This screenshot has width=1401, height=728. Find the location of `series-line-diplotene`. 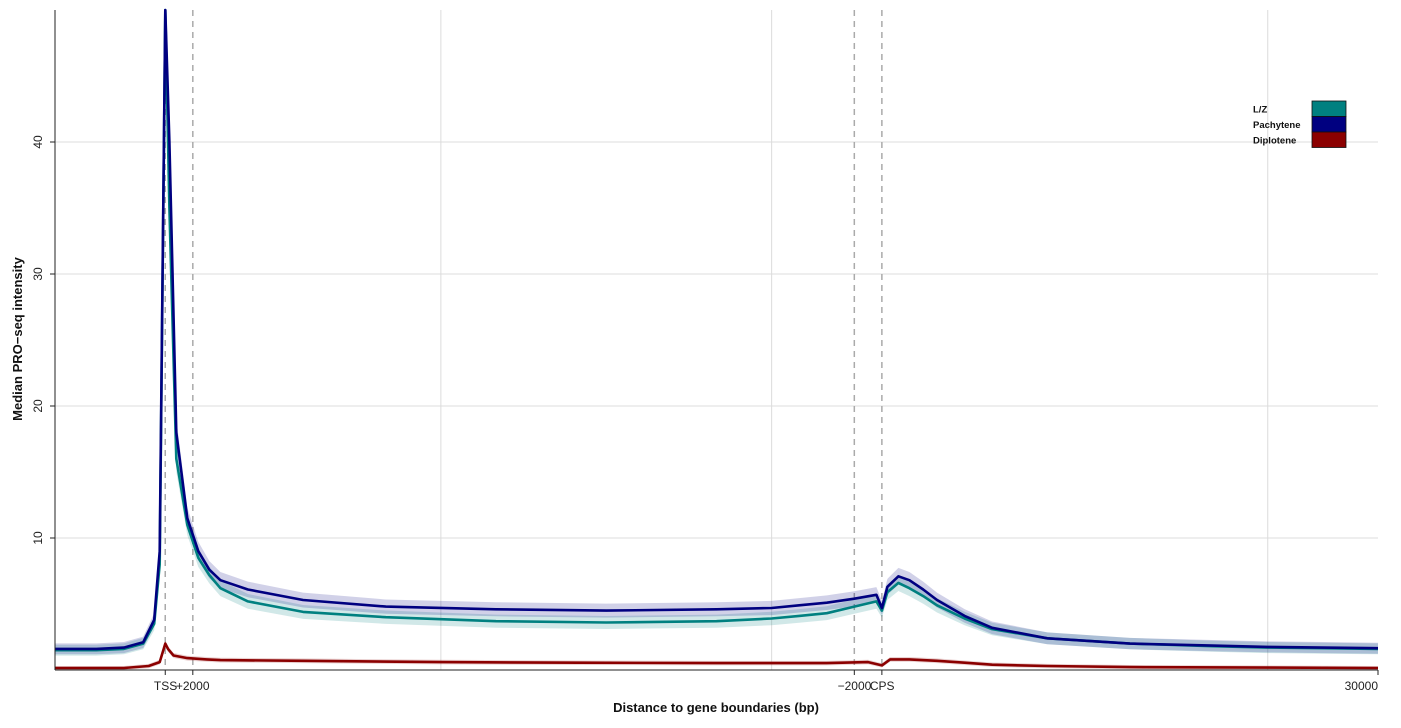

series-line-diplotene is located at coordinates (717, 656).